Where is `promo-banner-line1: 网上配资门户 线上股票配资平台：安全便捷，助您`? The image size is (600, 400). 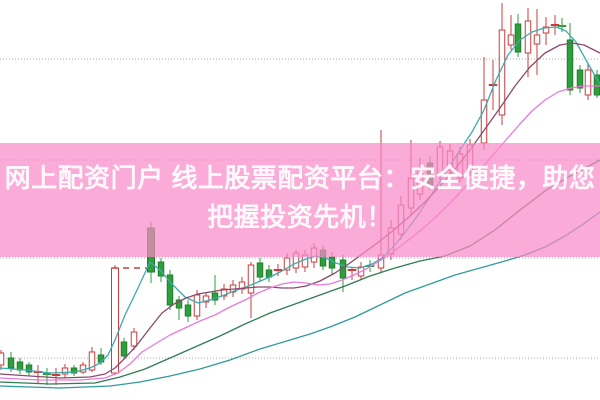 promo-banner-line1: 网上配资门户 线上股票配资平台：安全便捷，助您 is located at coordinates (300, 178).